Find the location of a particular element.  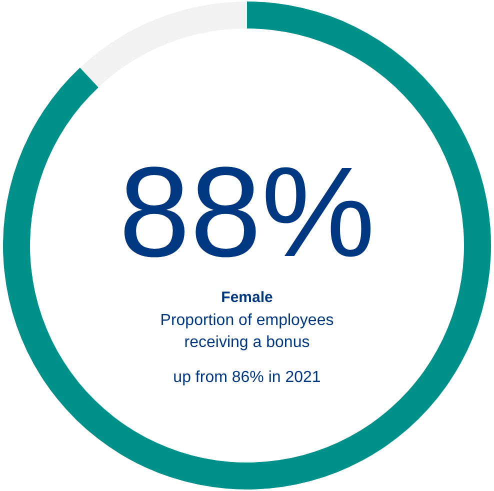

text: up from 86% in 2021 is located at coordinates (247, 377).